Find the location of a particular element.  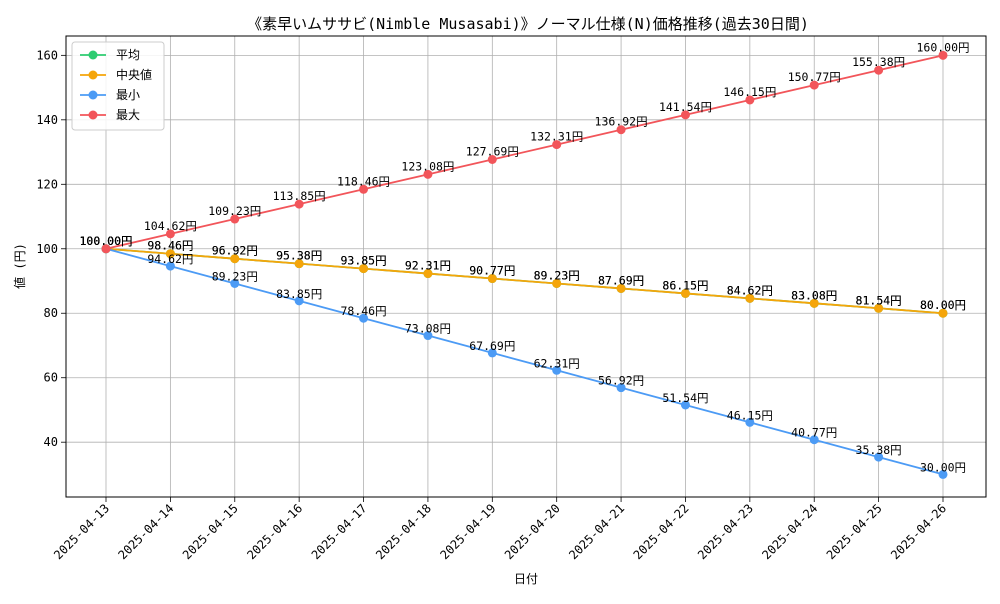

x-tick-label: 2025-04-17 is located at coordinates (339, 531).